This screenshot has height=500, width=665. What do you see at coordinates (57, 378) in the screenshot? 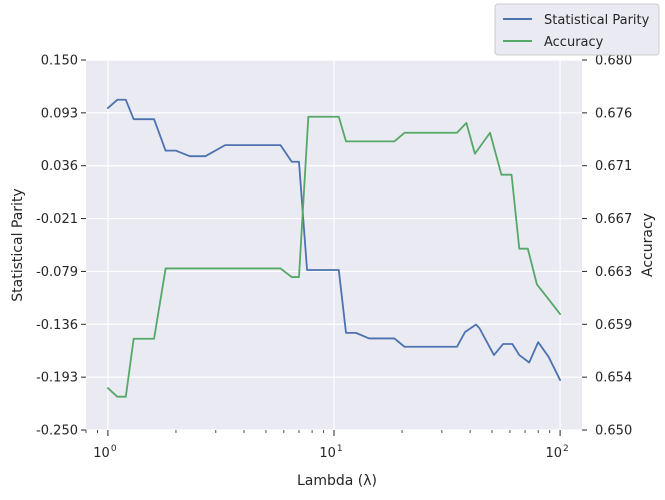
I see `y-tick-label-left: -0.193` at bounding box center [57, 378].